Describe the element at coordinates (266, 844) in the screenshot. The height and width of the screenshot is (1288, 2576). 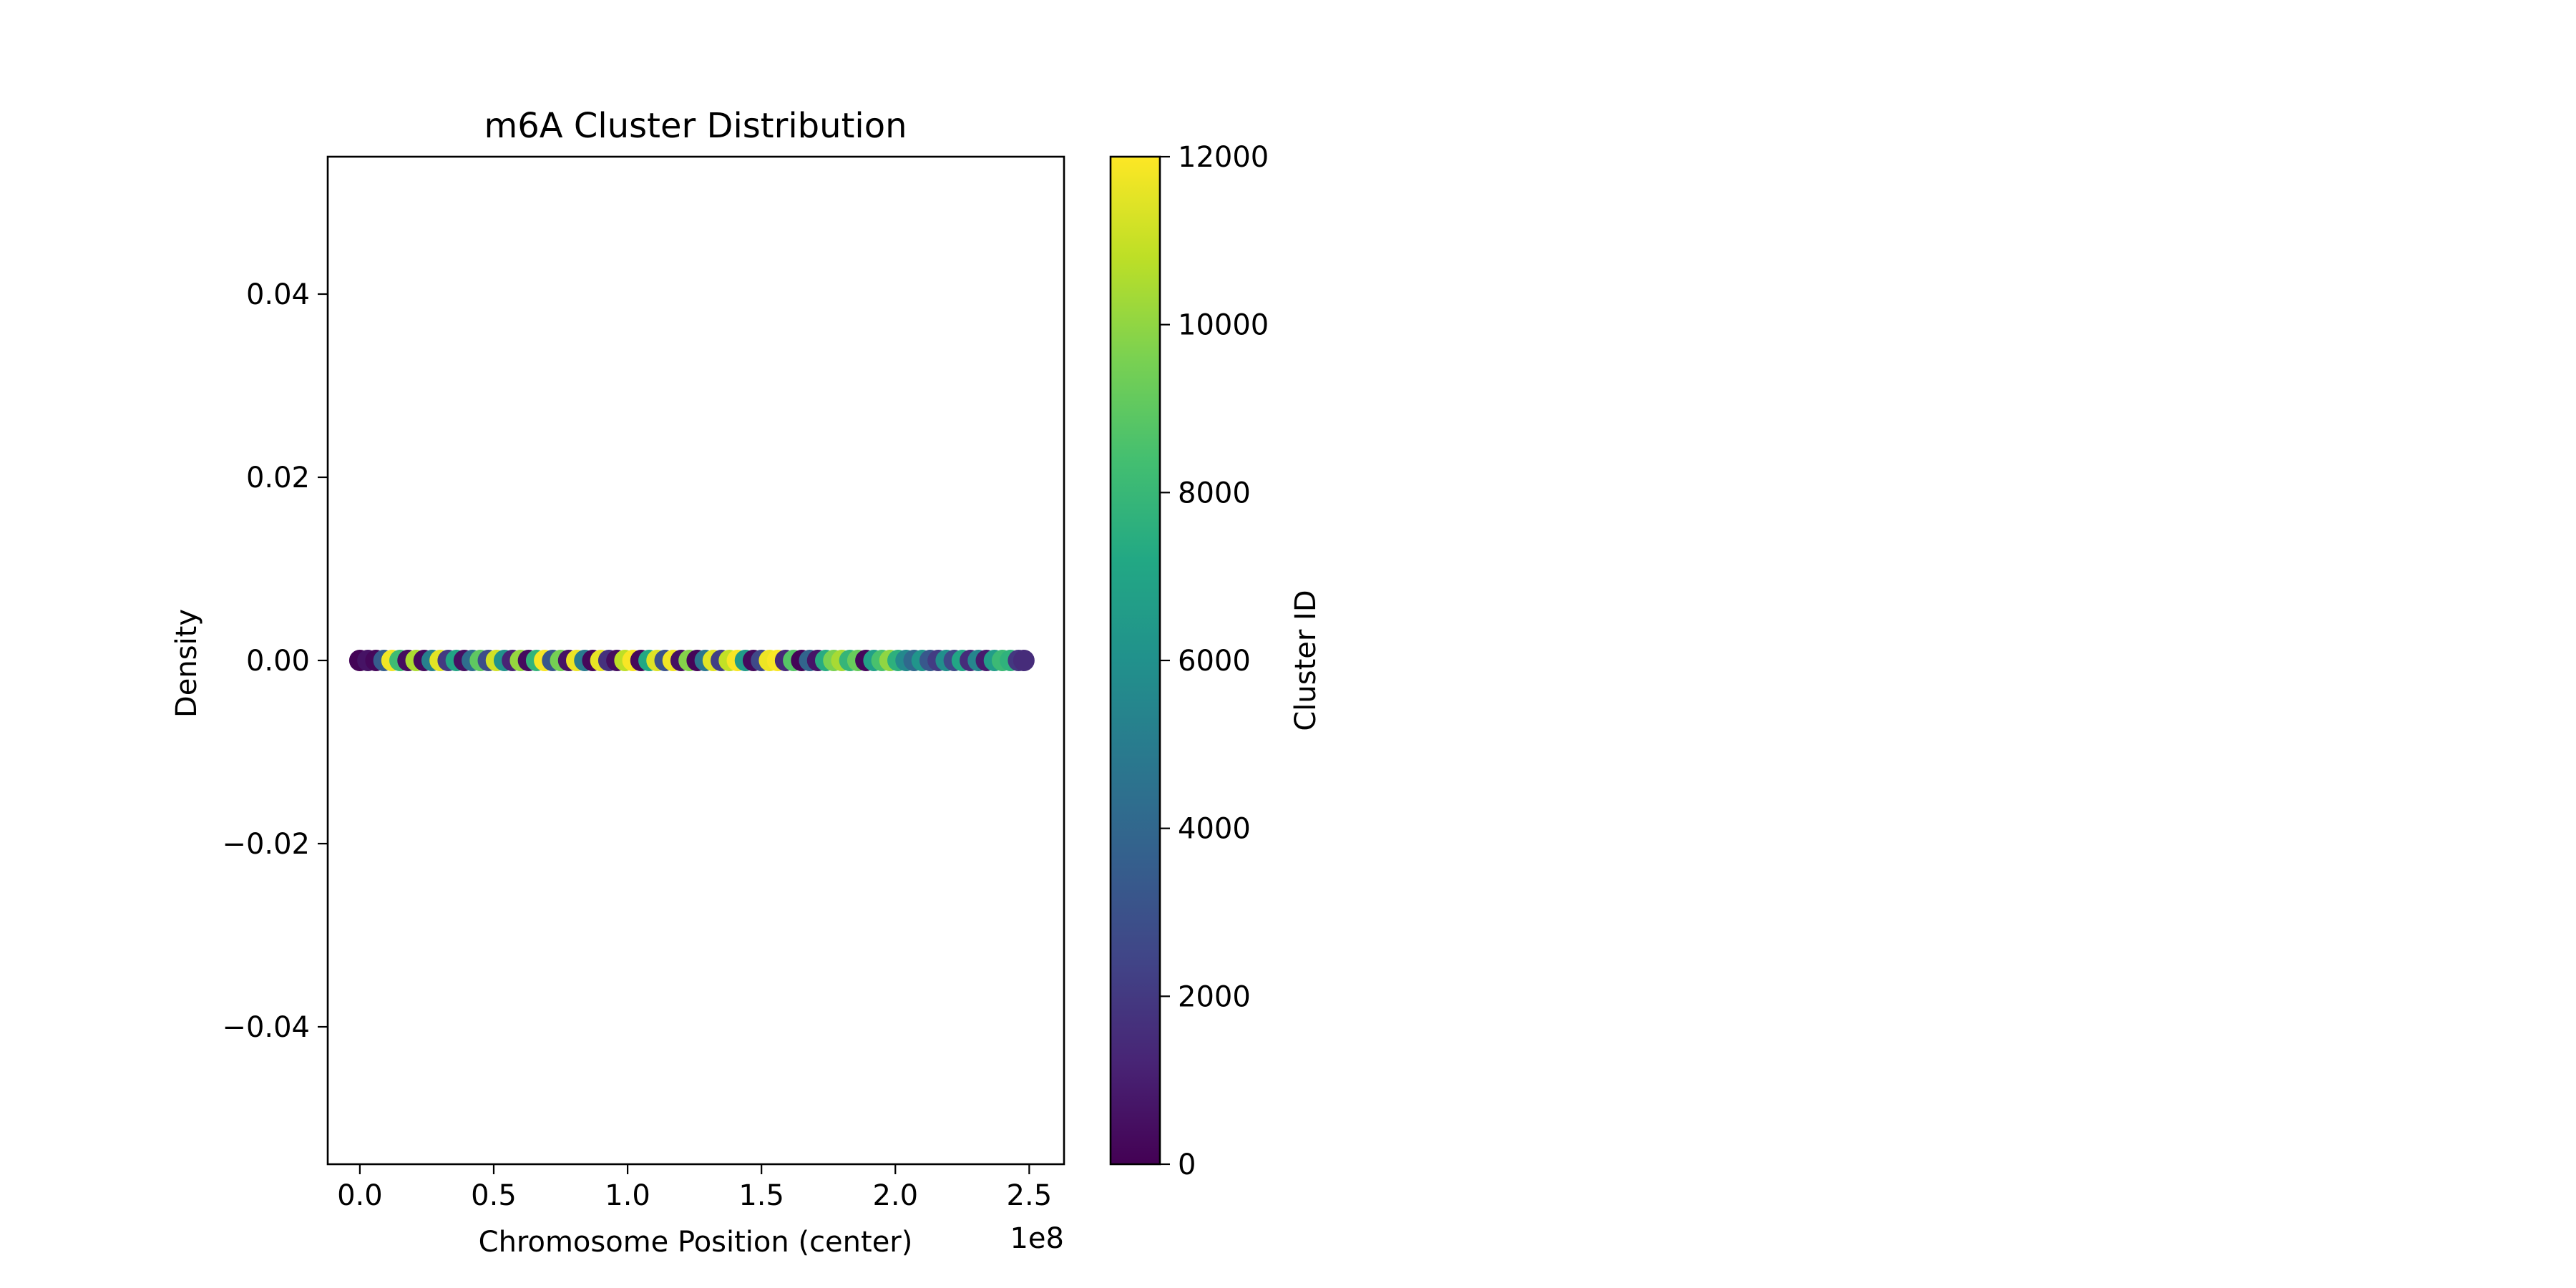
I see `y-tick-label-3: −0.02` at that location.